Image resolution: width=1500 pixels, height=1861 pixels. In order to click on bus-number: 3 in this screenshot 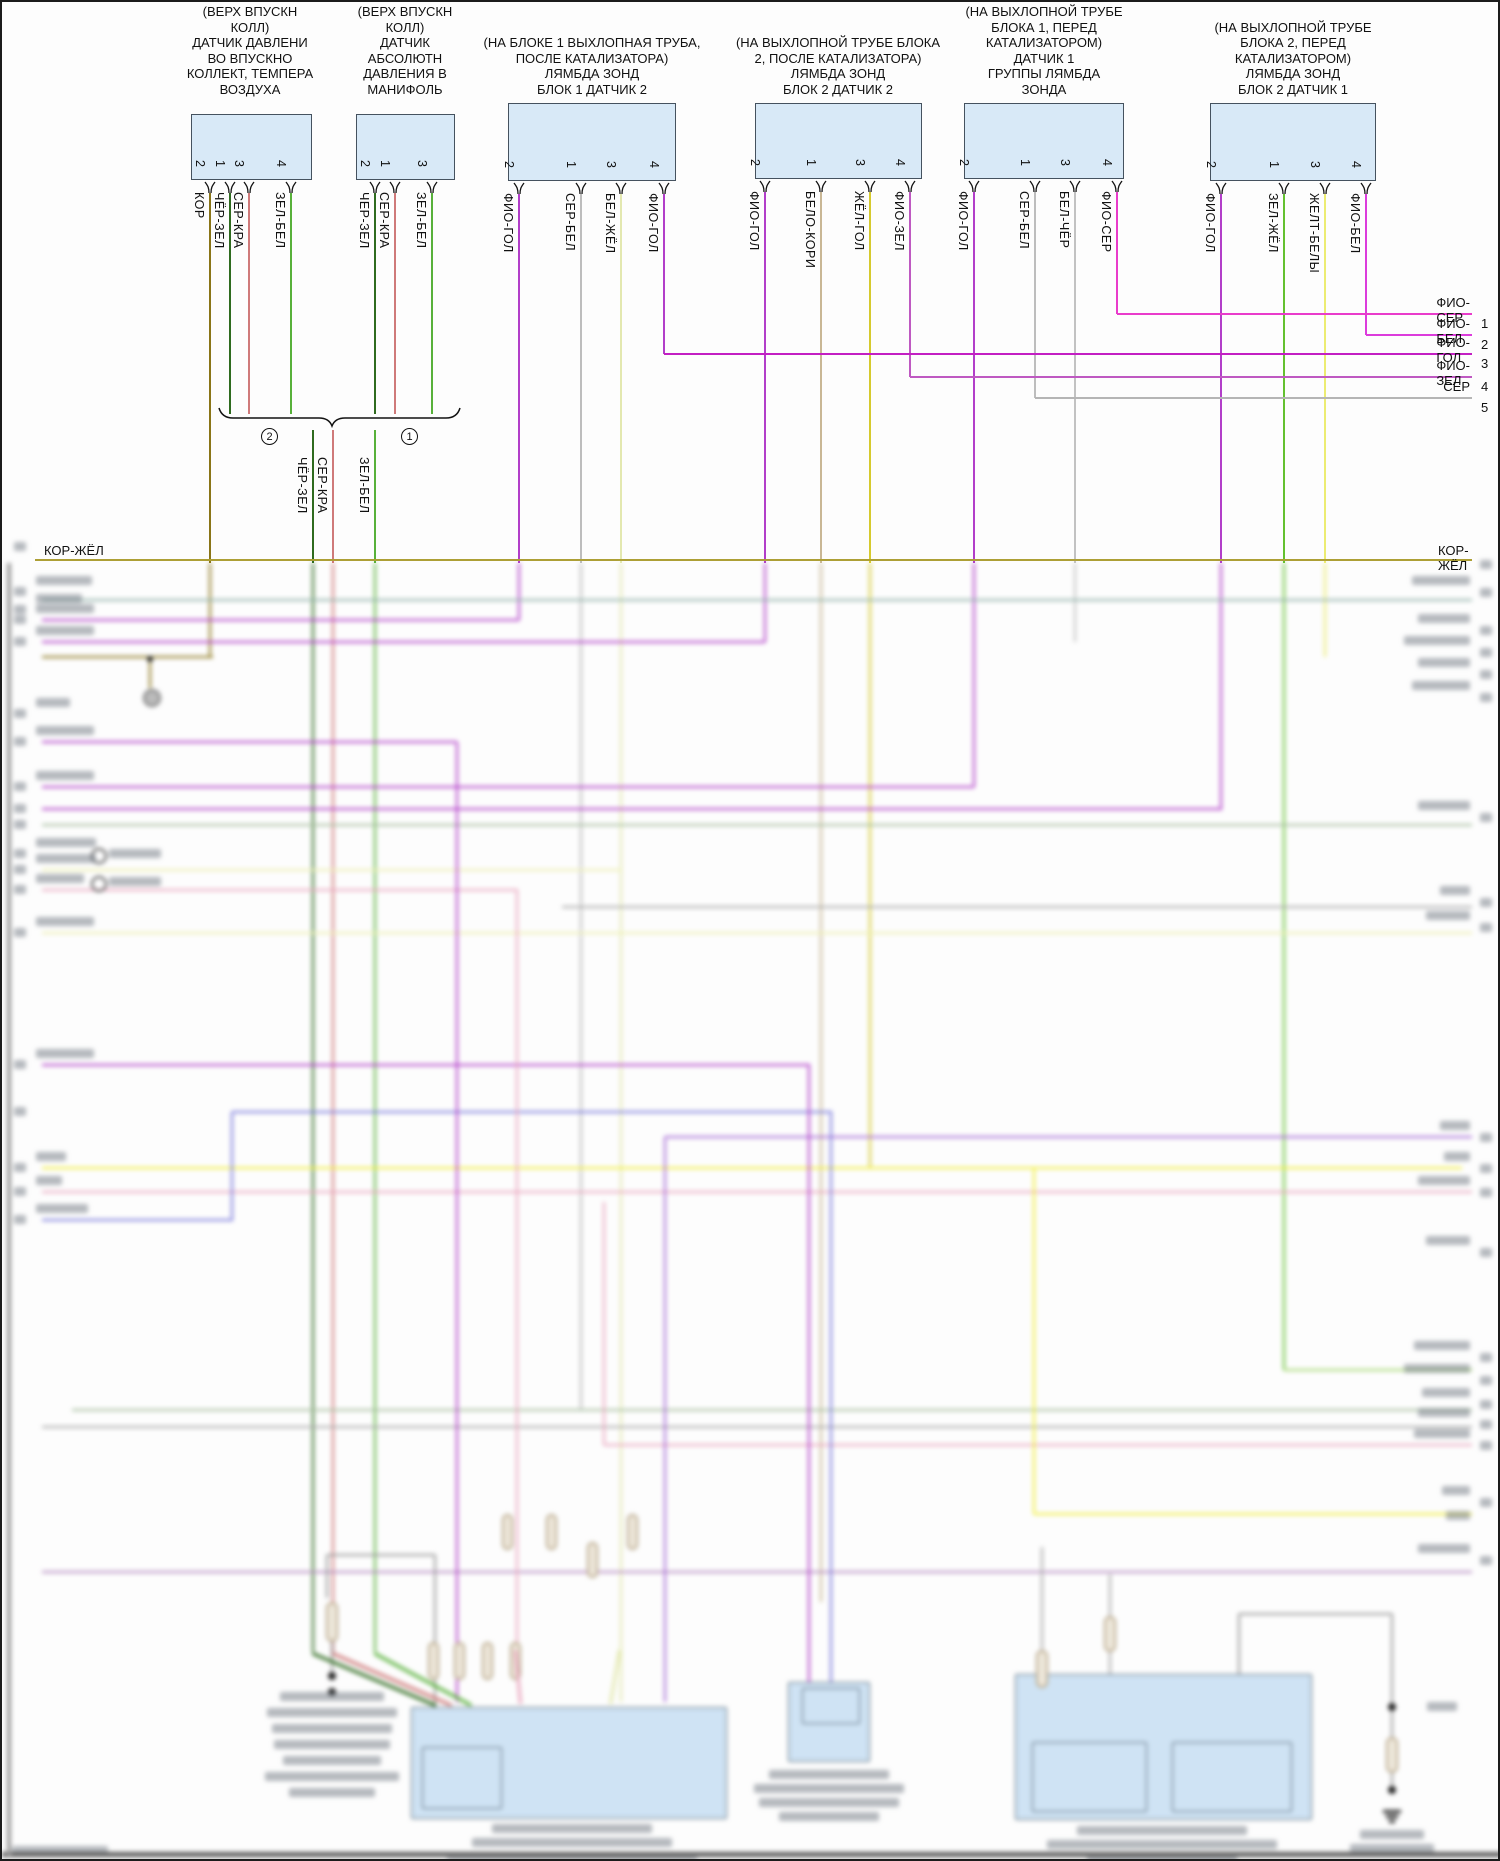, I will do `click(1485, 363)`.